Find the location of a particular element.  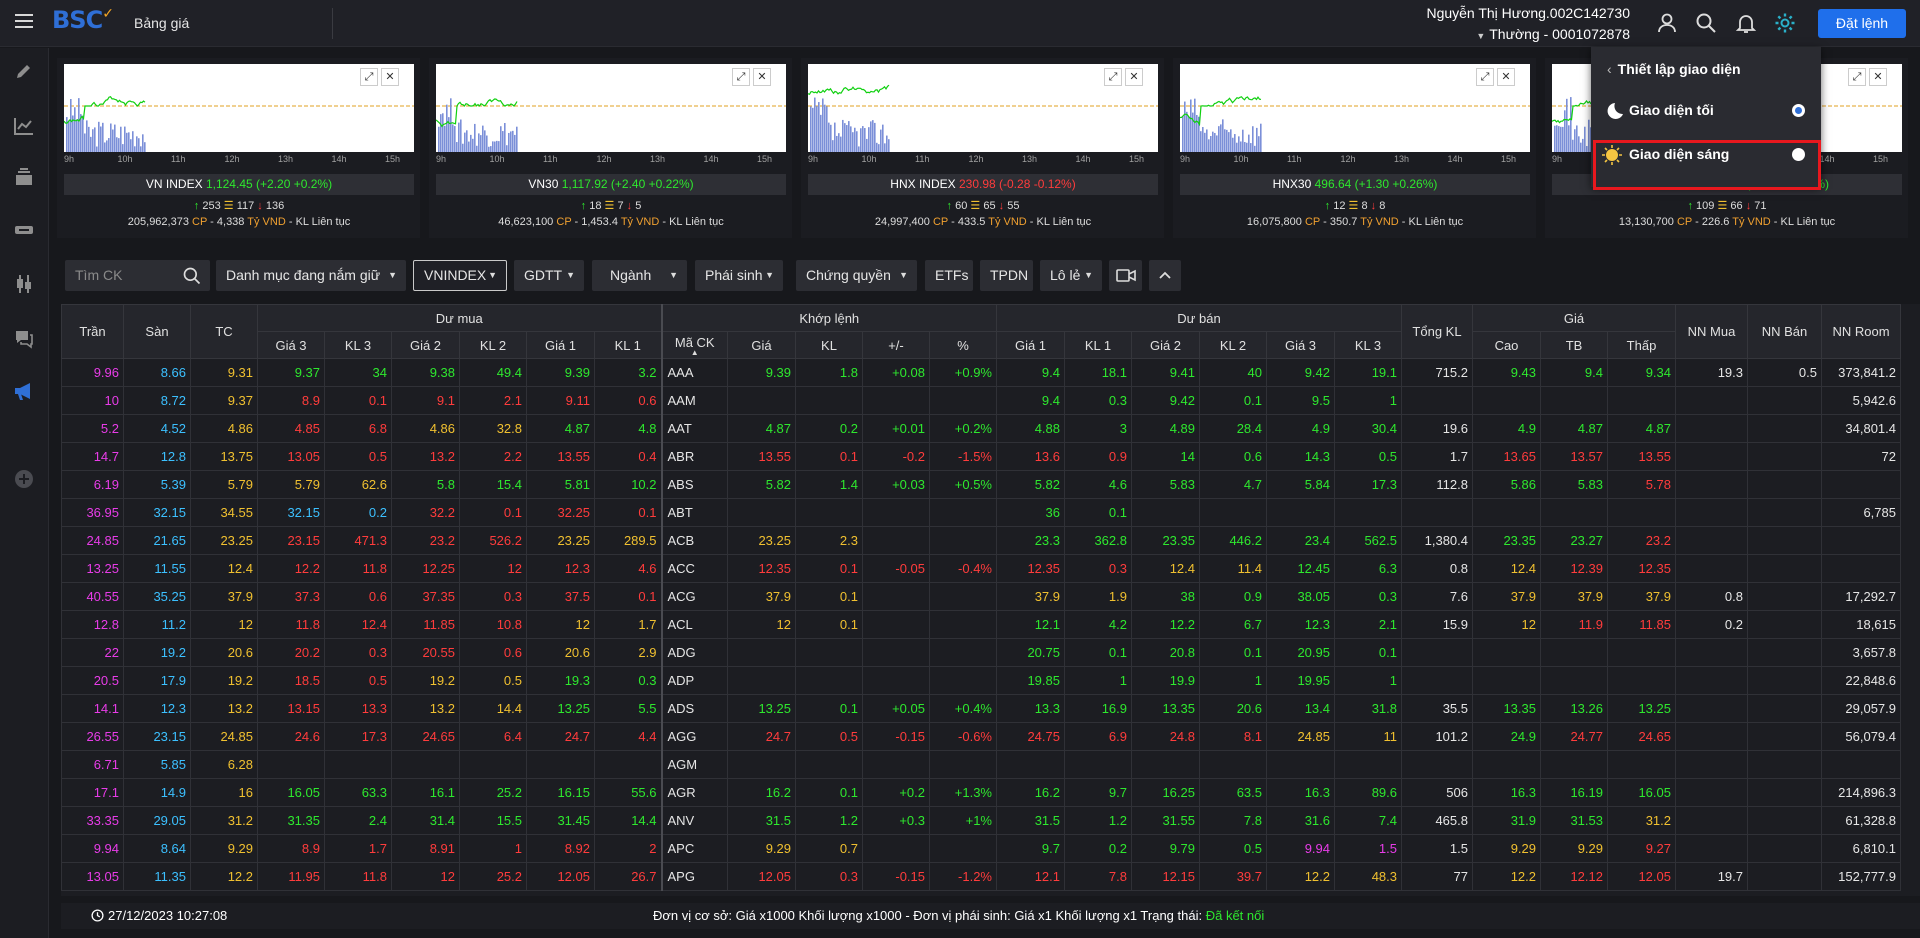

col-symbol: Mã CK ▲ is located at coordinates (694, 345).